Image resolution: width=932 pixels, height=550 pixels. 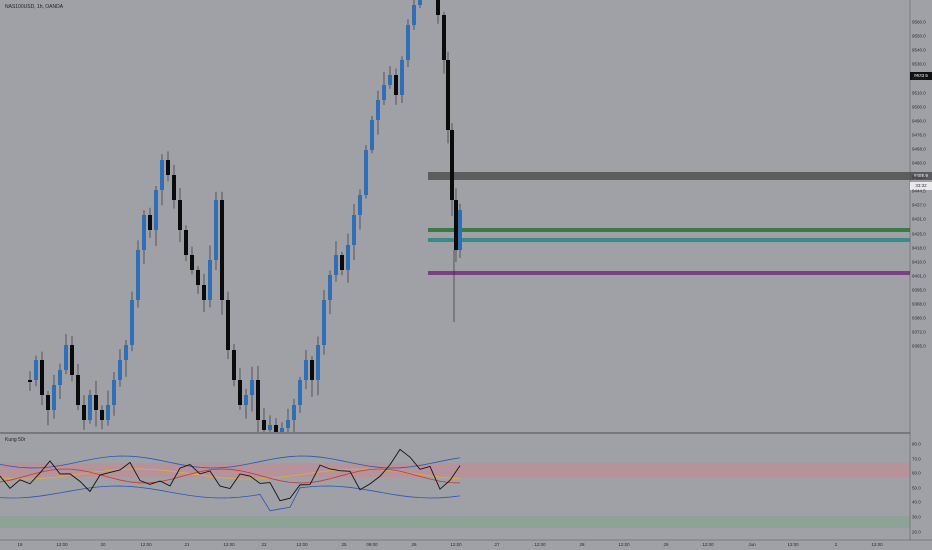 What do you see at coordinates (916, 517) in the screenshot?
I see `indicator-tick-label: 30.0` at bounding box center [916, 517].